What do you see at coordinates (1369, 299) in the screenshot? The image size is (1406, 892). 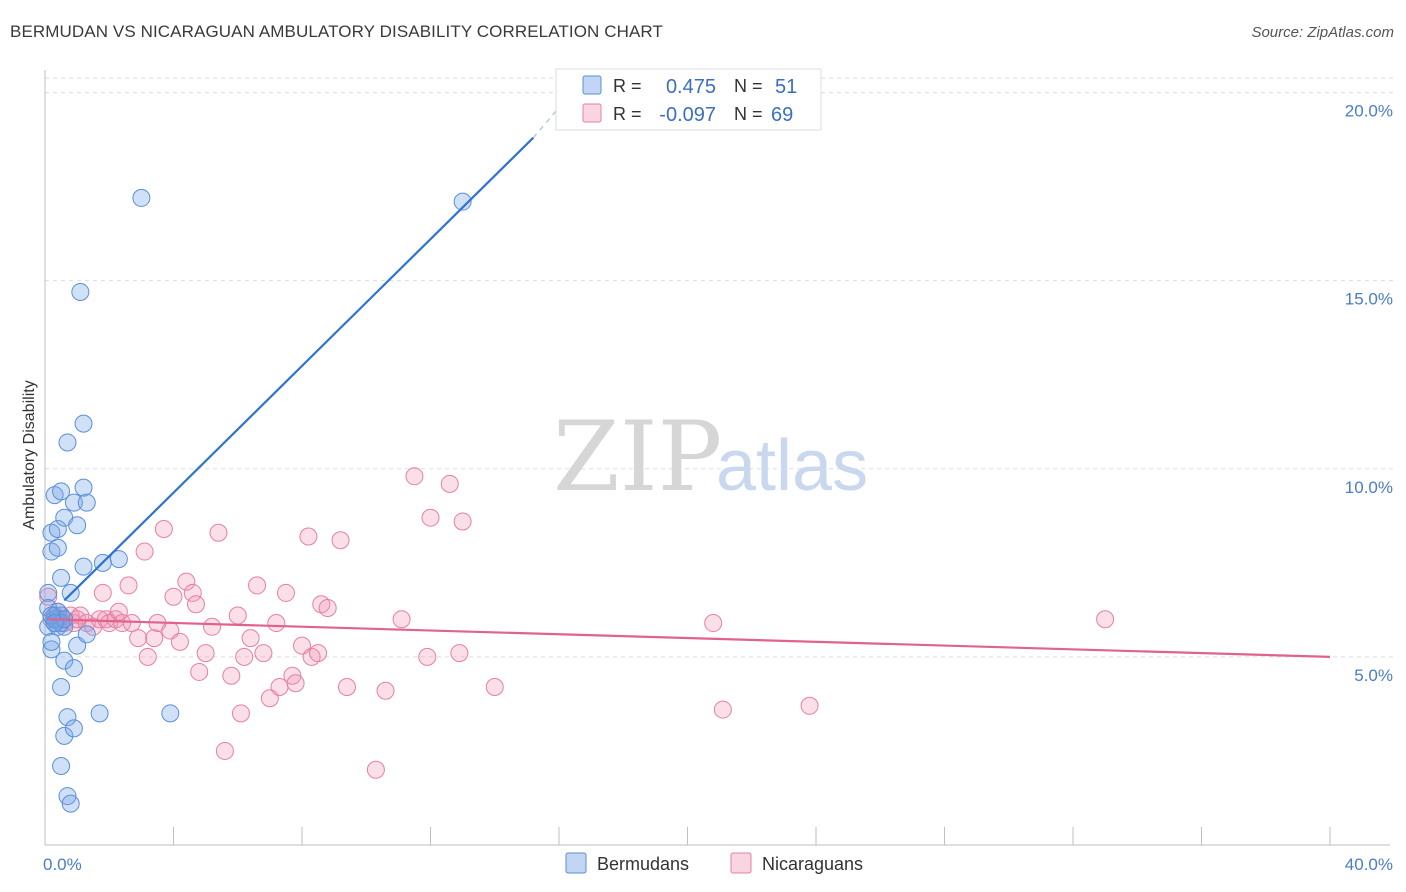 I see `y-tick-label-2: 15.0%` at bounding box center [1369, 299].